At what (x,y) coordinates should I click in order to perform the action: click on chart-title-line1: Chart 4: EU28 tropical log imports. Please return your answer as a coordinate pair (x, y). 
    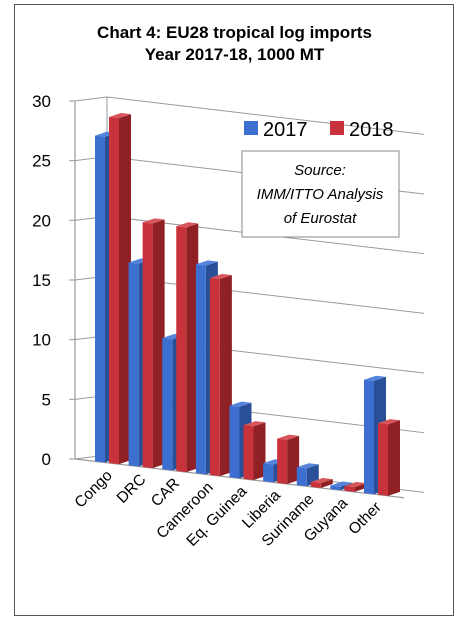
    Looking at the image, I should click on (234, 32).